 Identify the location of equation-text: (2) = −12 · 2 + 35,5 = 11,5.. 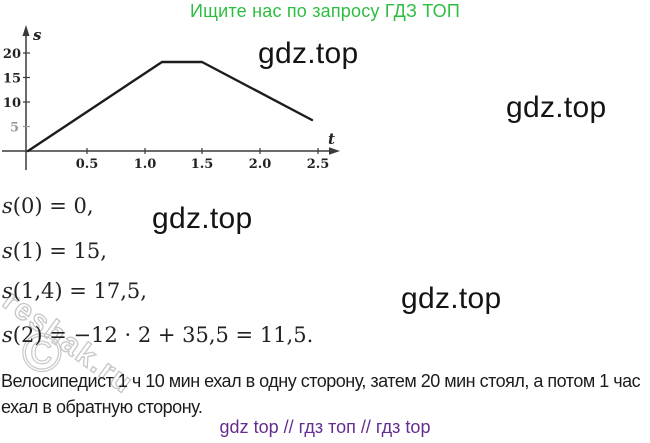
(163, 335).